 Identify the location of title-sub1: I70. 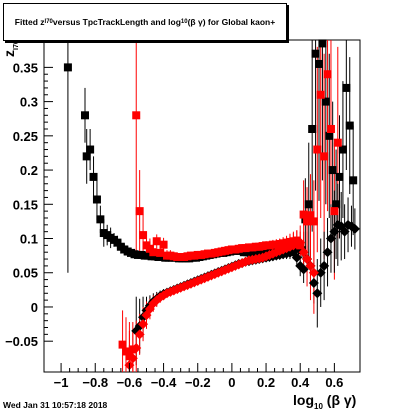
(48, 22).